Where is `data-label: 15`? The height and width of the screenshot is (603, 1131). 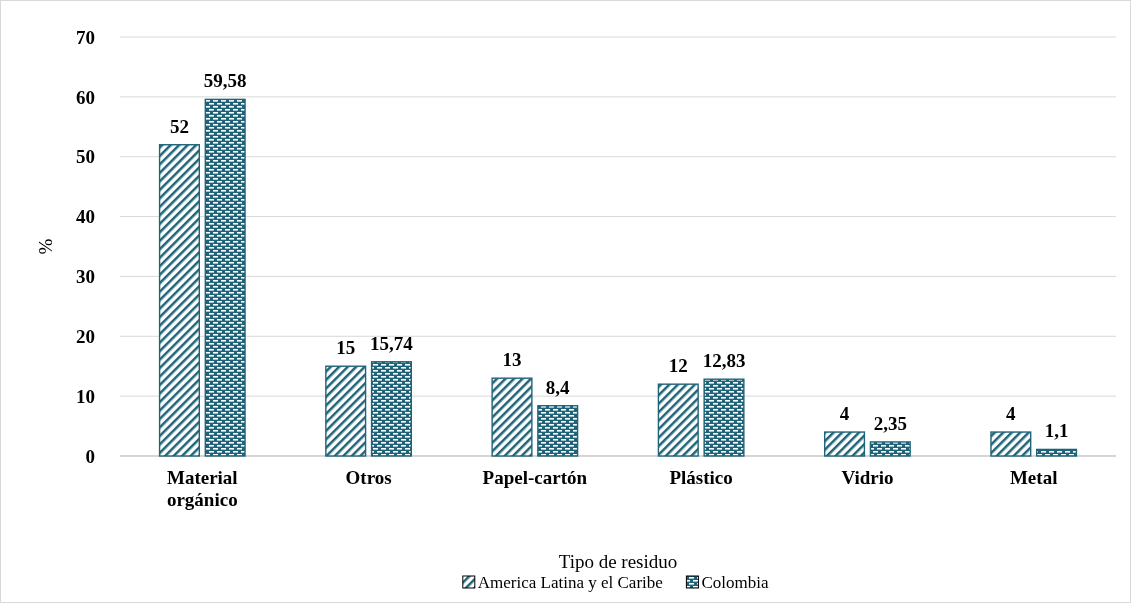 data-label: 15 is located at coordinates (346, 348).